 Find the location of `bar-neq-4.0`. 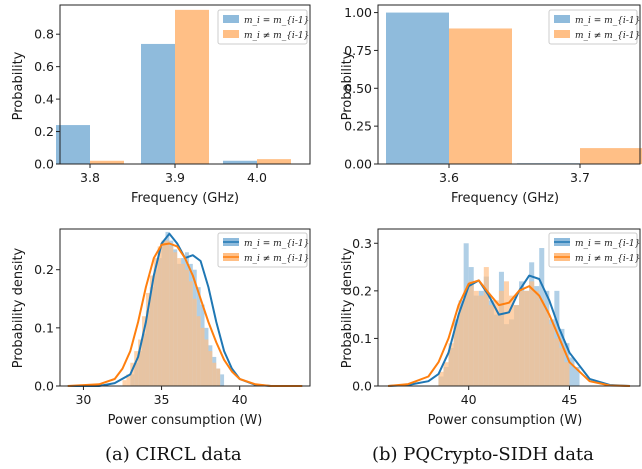

bar-neq-4.0 is located at coordinates (274, 161).